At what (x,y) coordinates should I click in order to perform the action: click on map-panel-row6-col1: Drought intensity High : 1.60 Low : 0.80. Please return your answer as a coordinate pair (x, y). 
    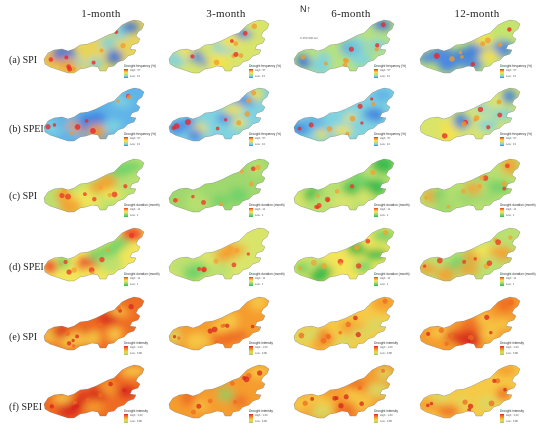
    Looking at the image, I should click on (101, 397).